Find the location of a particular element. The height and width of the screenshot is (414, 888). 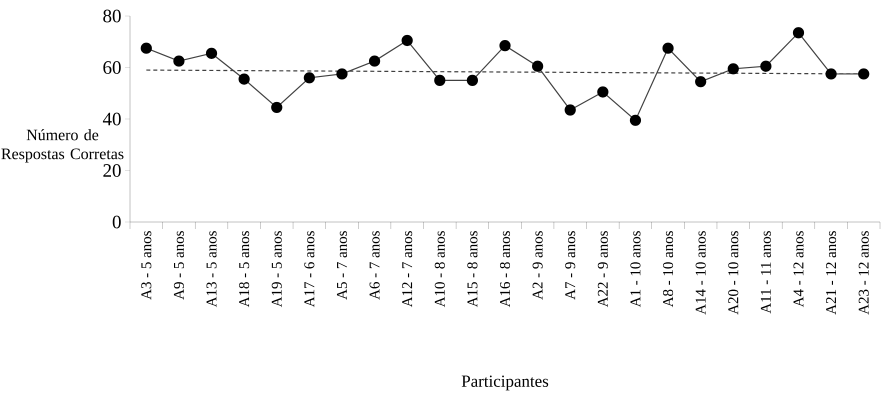

x-tick-label: A23 - 12 anos is located at coordinates (863, 273).